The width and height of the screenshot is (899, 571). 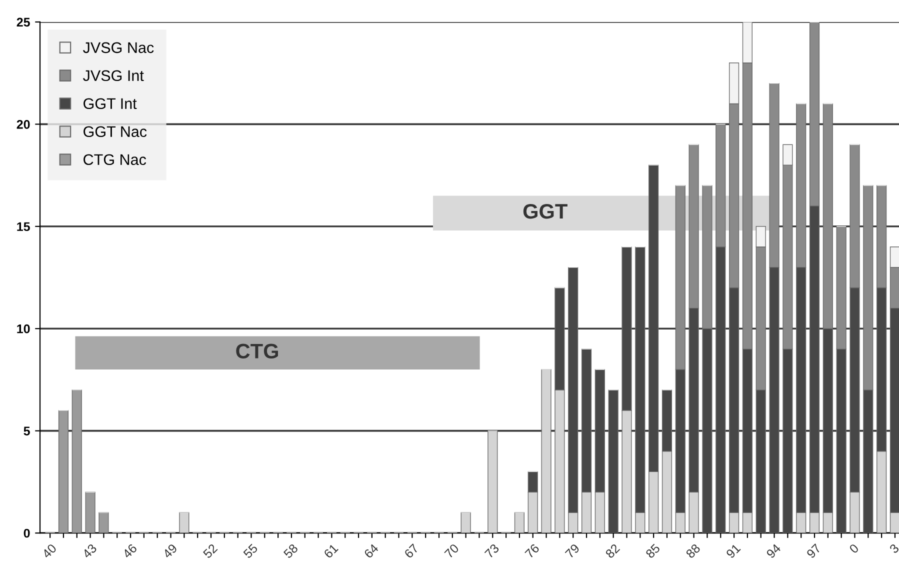 What do you see at coordinates (257, 351) in the screenshot?
I see `annotation: CTG` at bounding box center [257, 351].